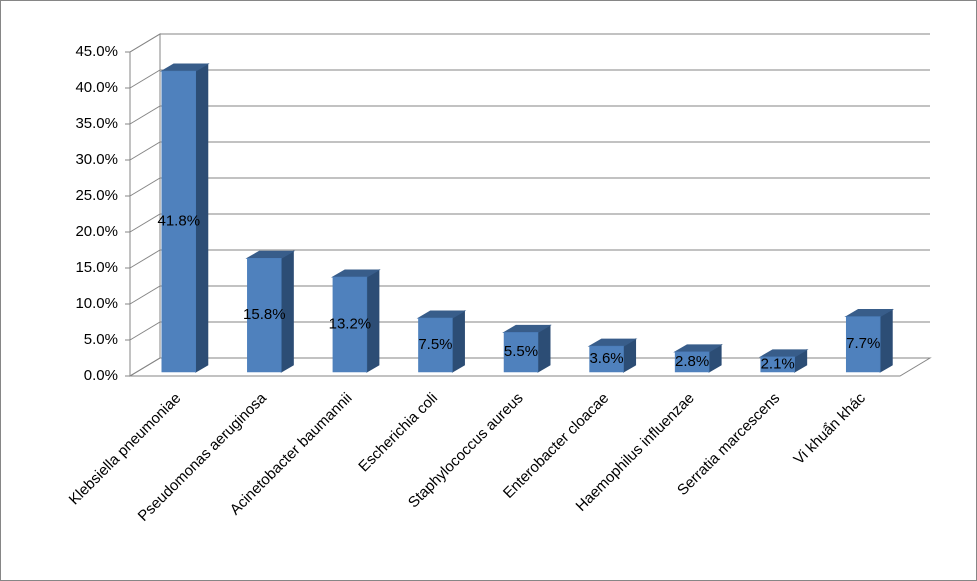 The width and height of the screenshot is (977, 581). I want to click on value-label: 3.6%, so click(606, 358).